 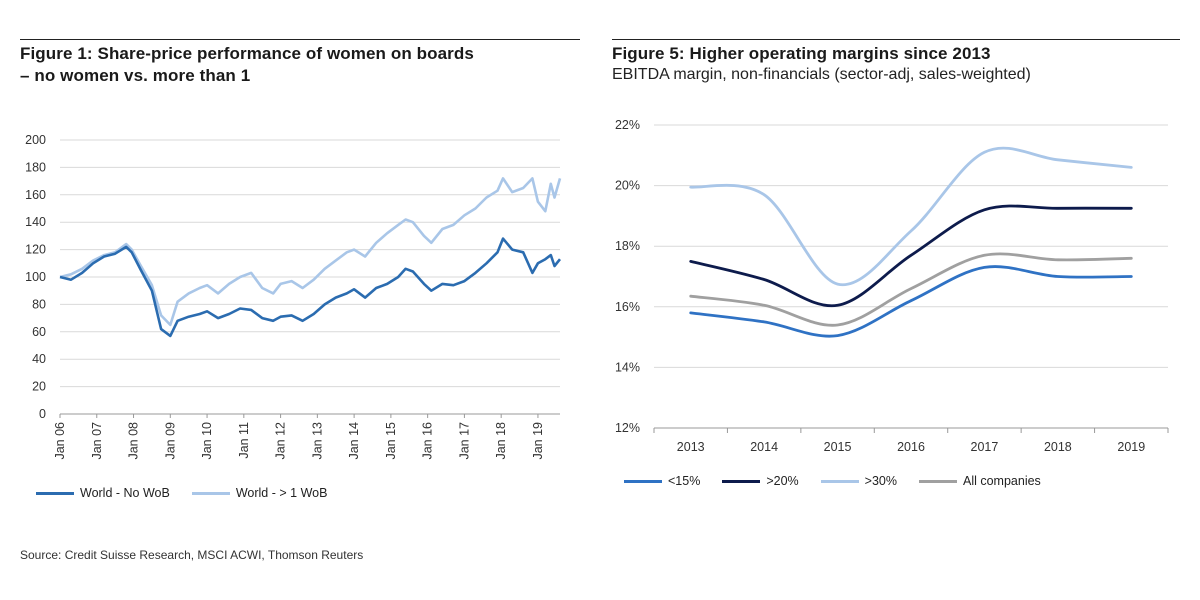 I want to click on left-y-tick-label: 80, so click(x=39, y=304).